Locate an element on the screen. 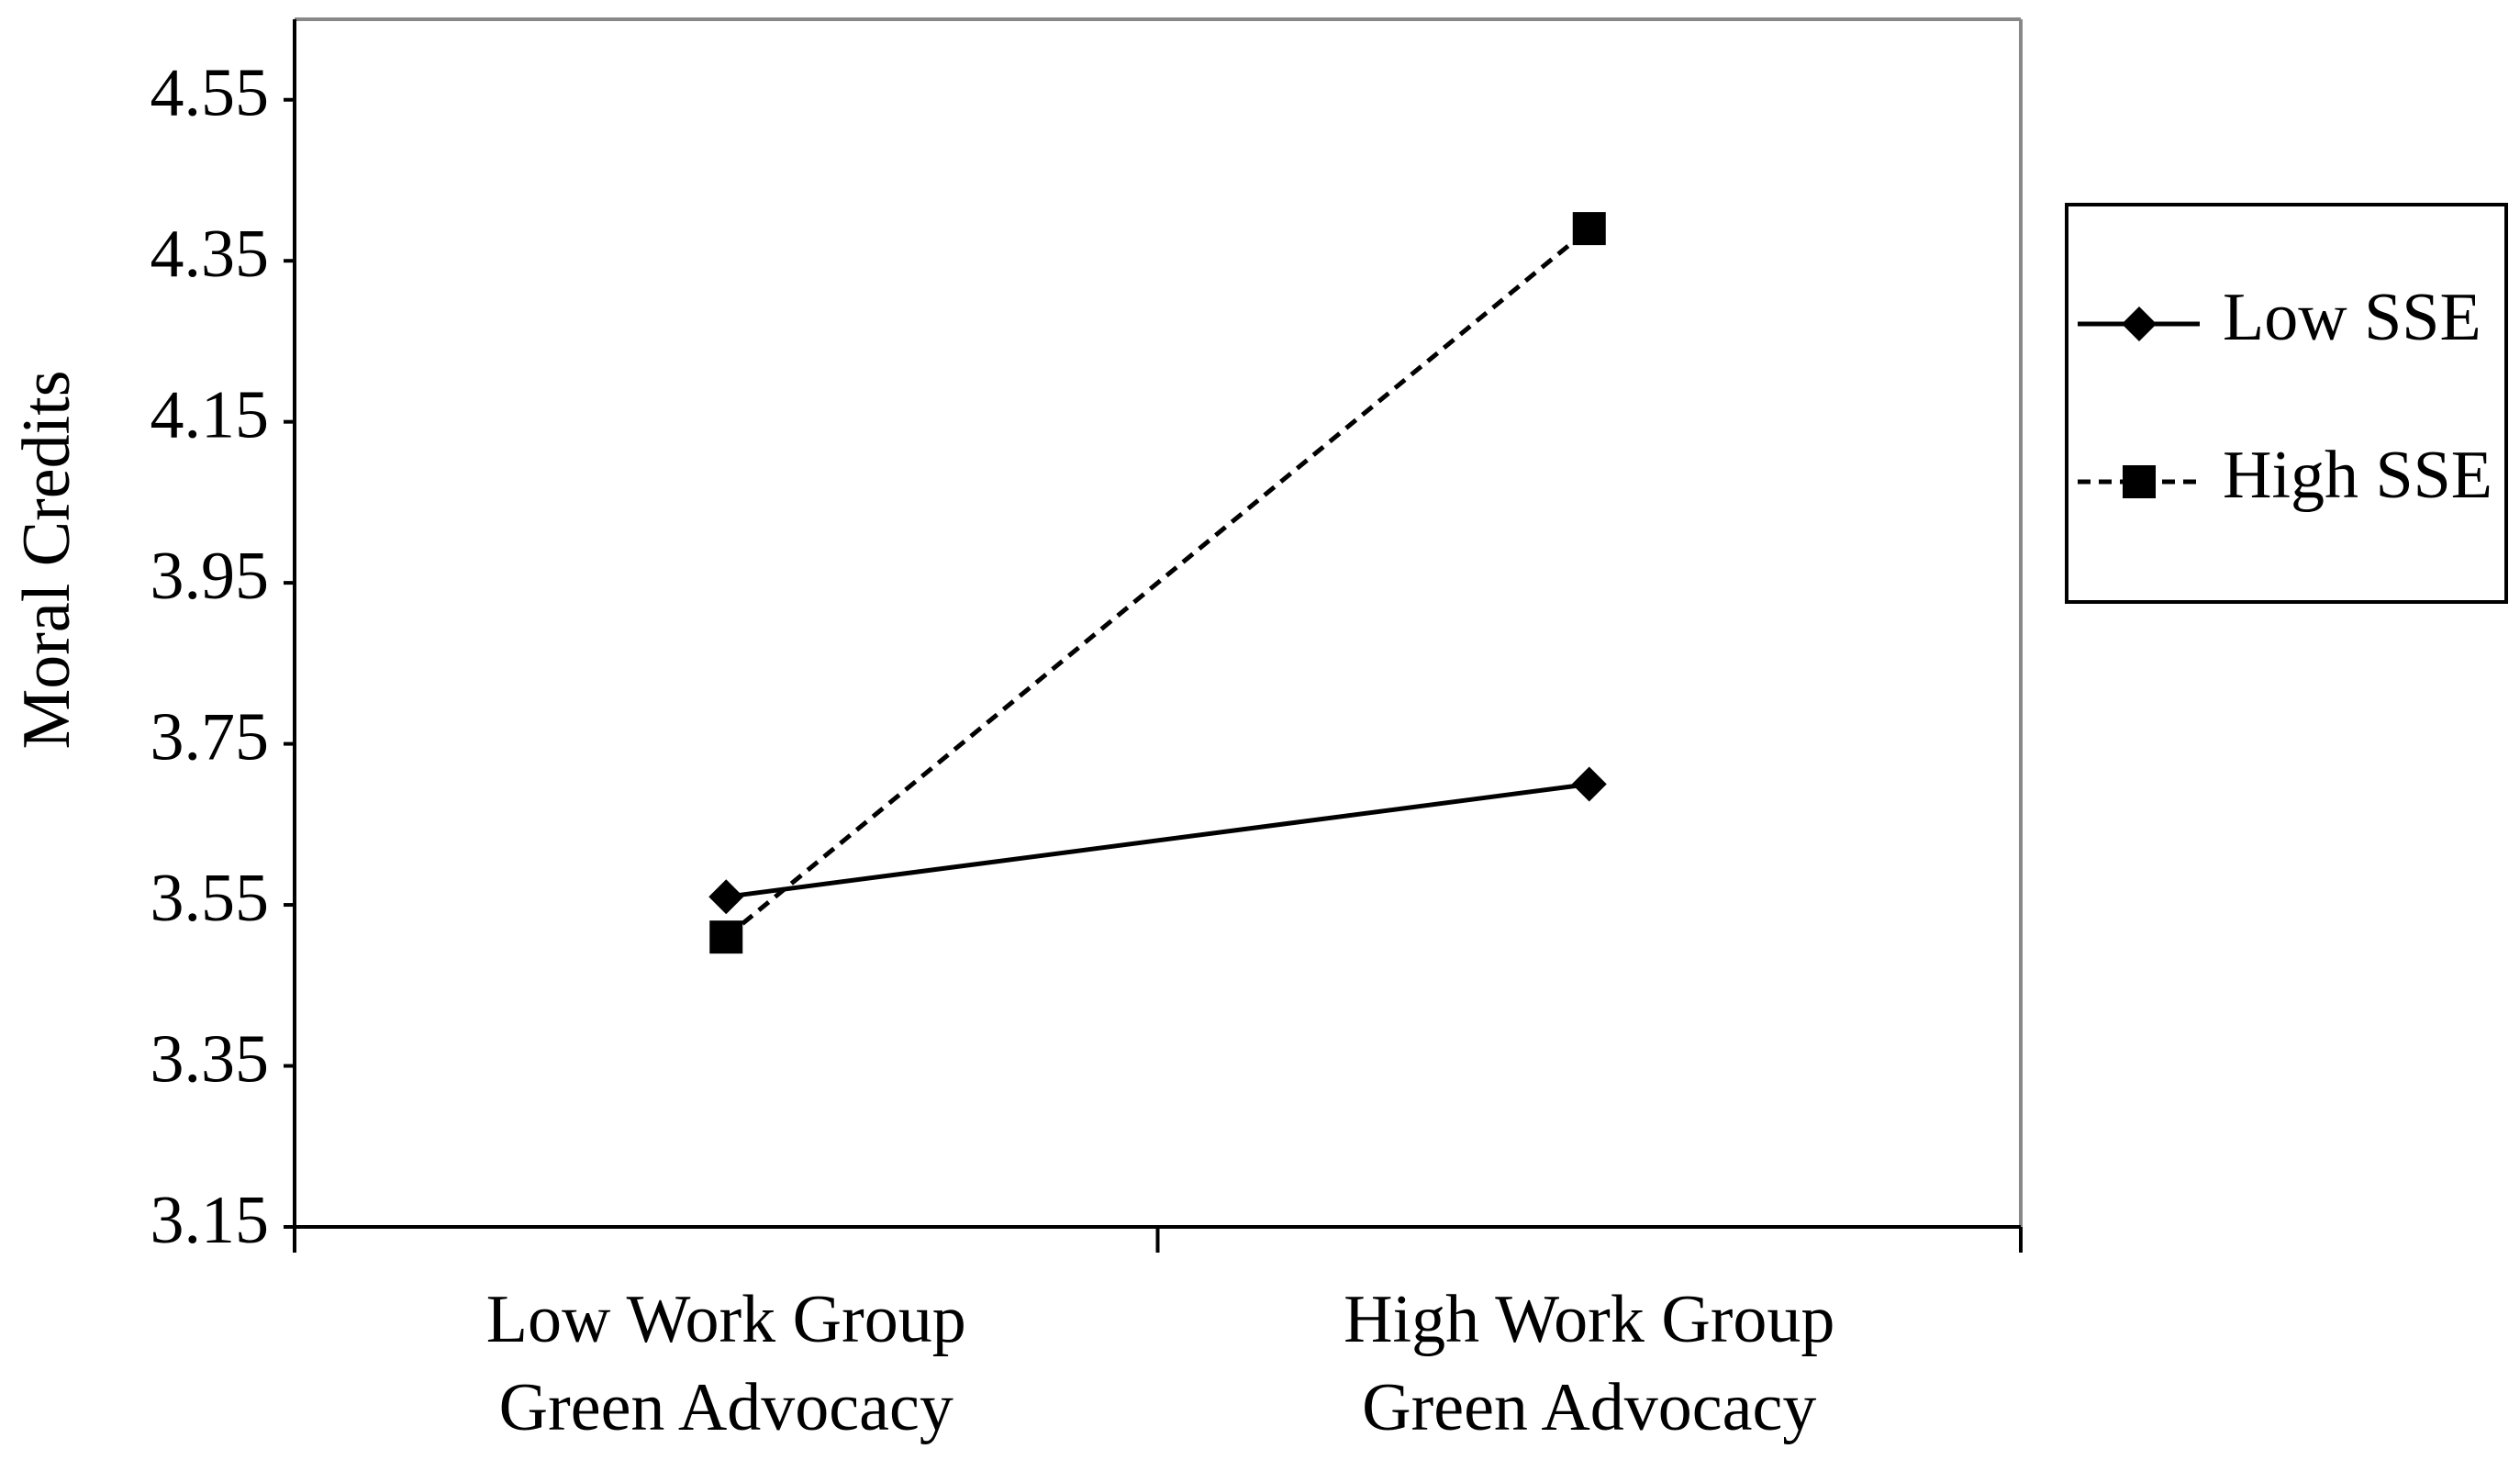 The height and width of the screenshot is (1471, 2520). legend-label: Low SSE is located at coordinates (2352, 317).